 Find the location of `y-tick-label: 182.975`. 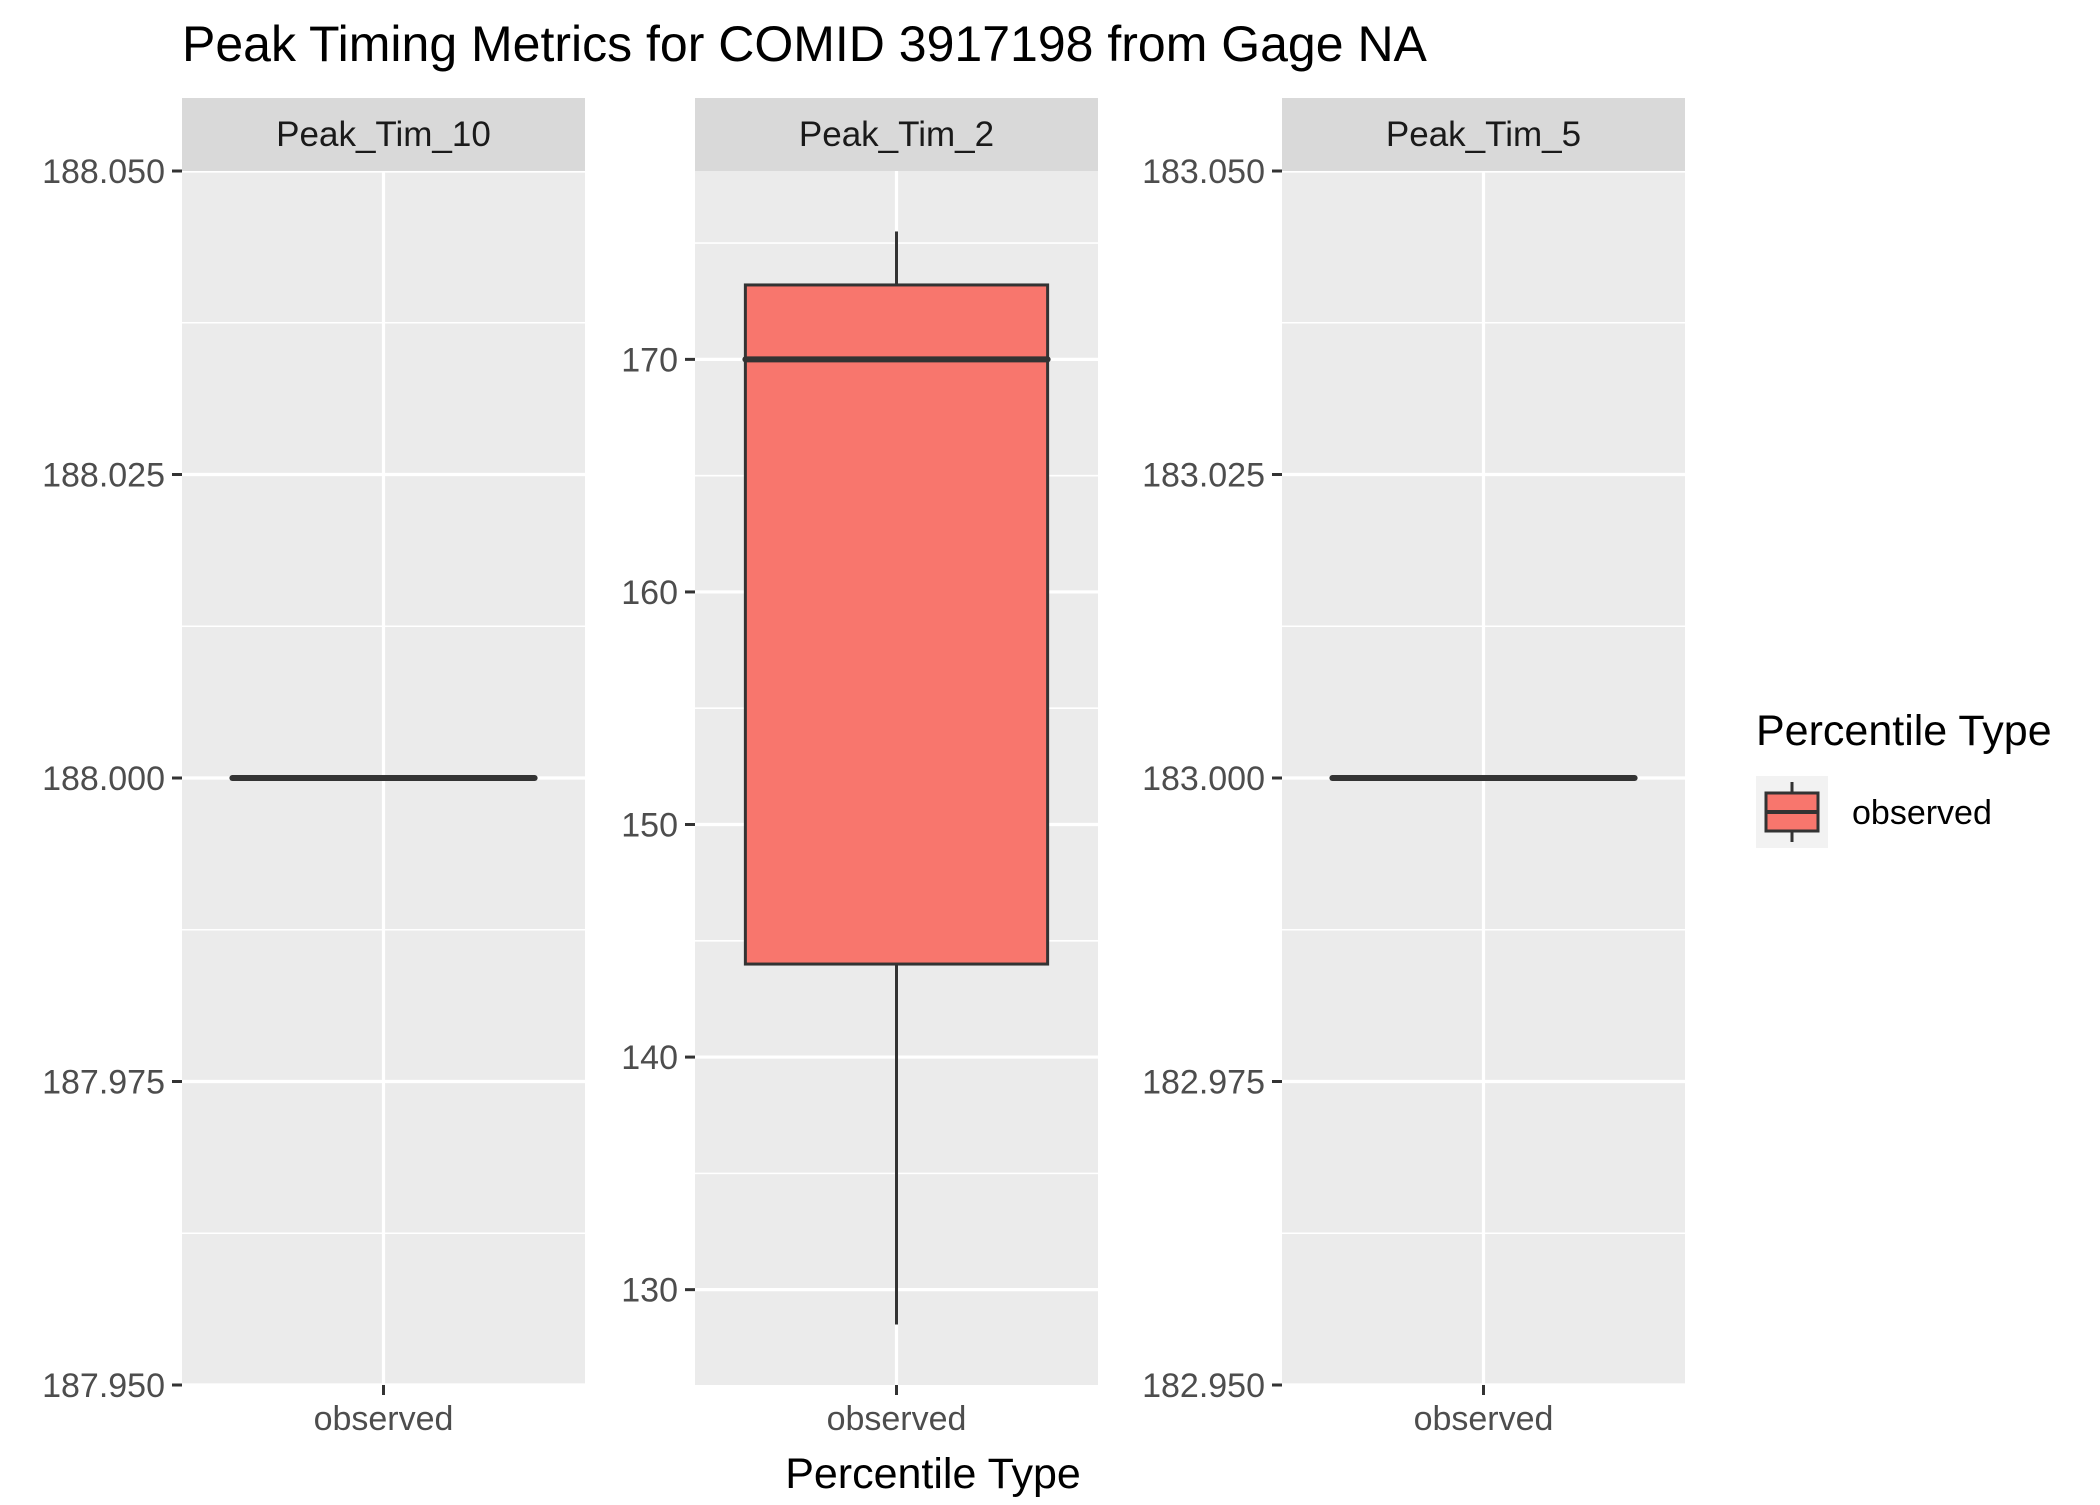

y-tick-label: 182.975 is located at coordinates (1203, 1083).